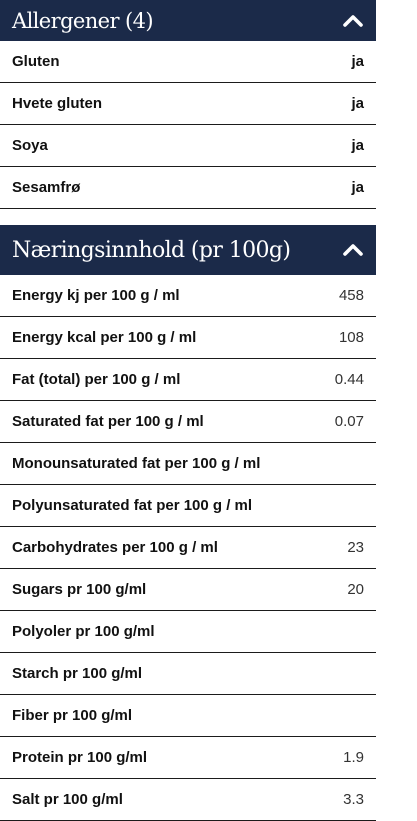 The height and width of the screenshot is (821, 417). I want to click on nutrition-row: Carbohydrates per 100 g / ml 23, so click(188, 548).